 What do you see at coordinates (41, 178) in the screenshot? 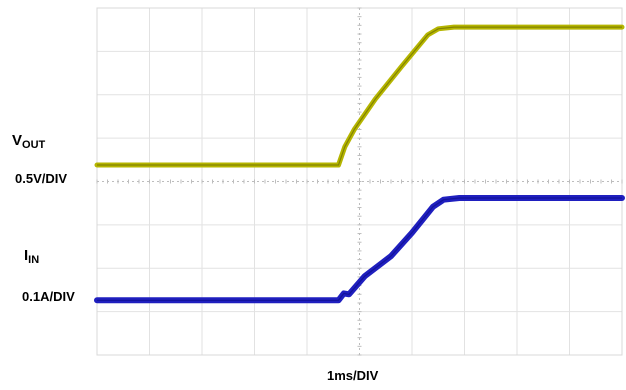
I see `vout-scale-label: 0.5V/DIV` at bounding box center [41, 178].